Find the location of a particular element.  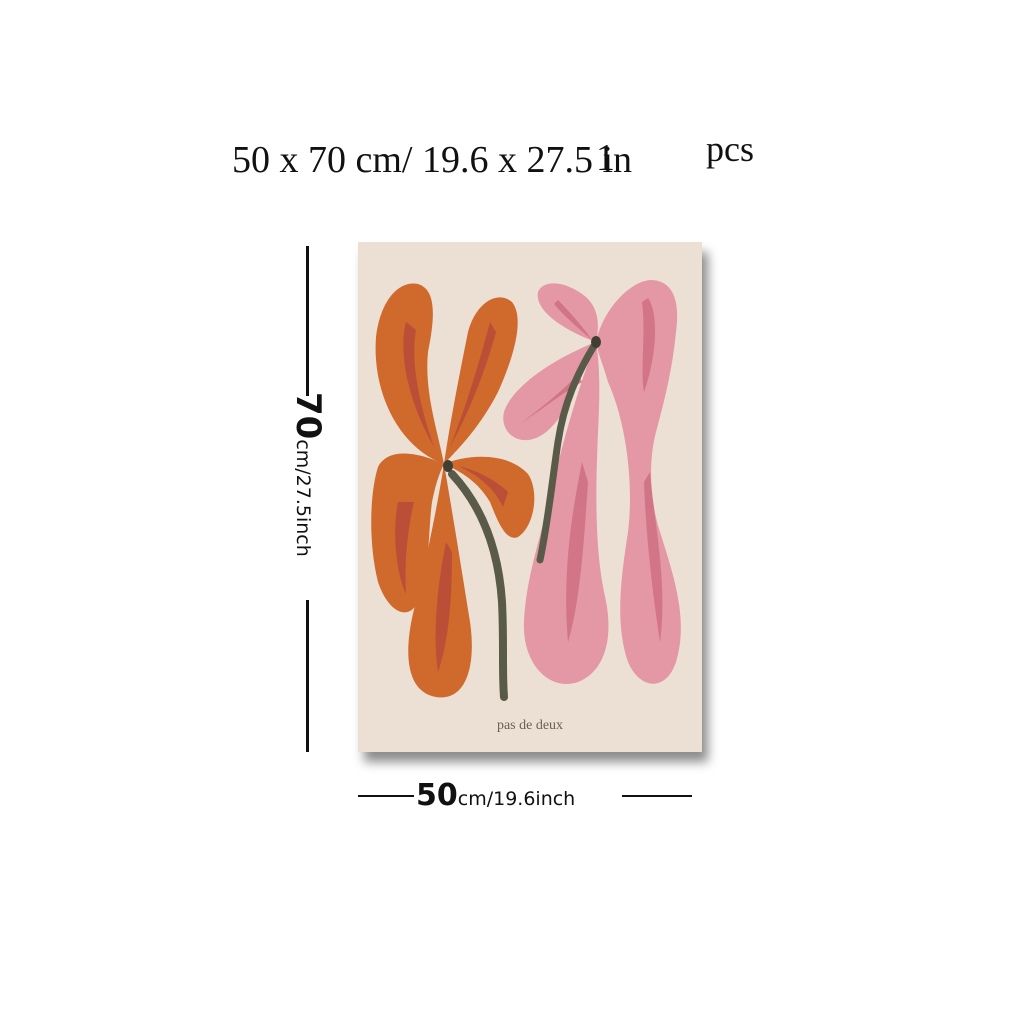

size-headline: 50 x 70 cm/ 19.6 x 27.5 in 1 pcs is located at coordinates (522, 158).